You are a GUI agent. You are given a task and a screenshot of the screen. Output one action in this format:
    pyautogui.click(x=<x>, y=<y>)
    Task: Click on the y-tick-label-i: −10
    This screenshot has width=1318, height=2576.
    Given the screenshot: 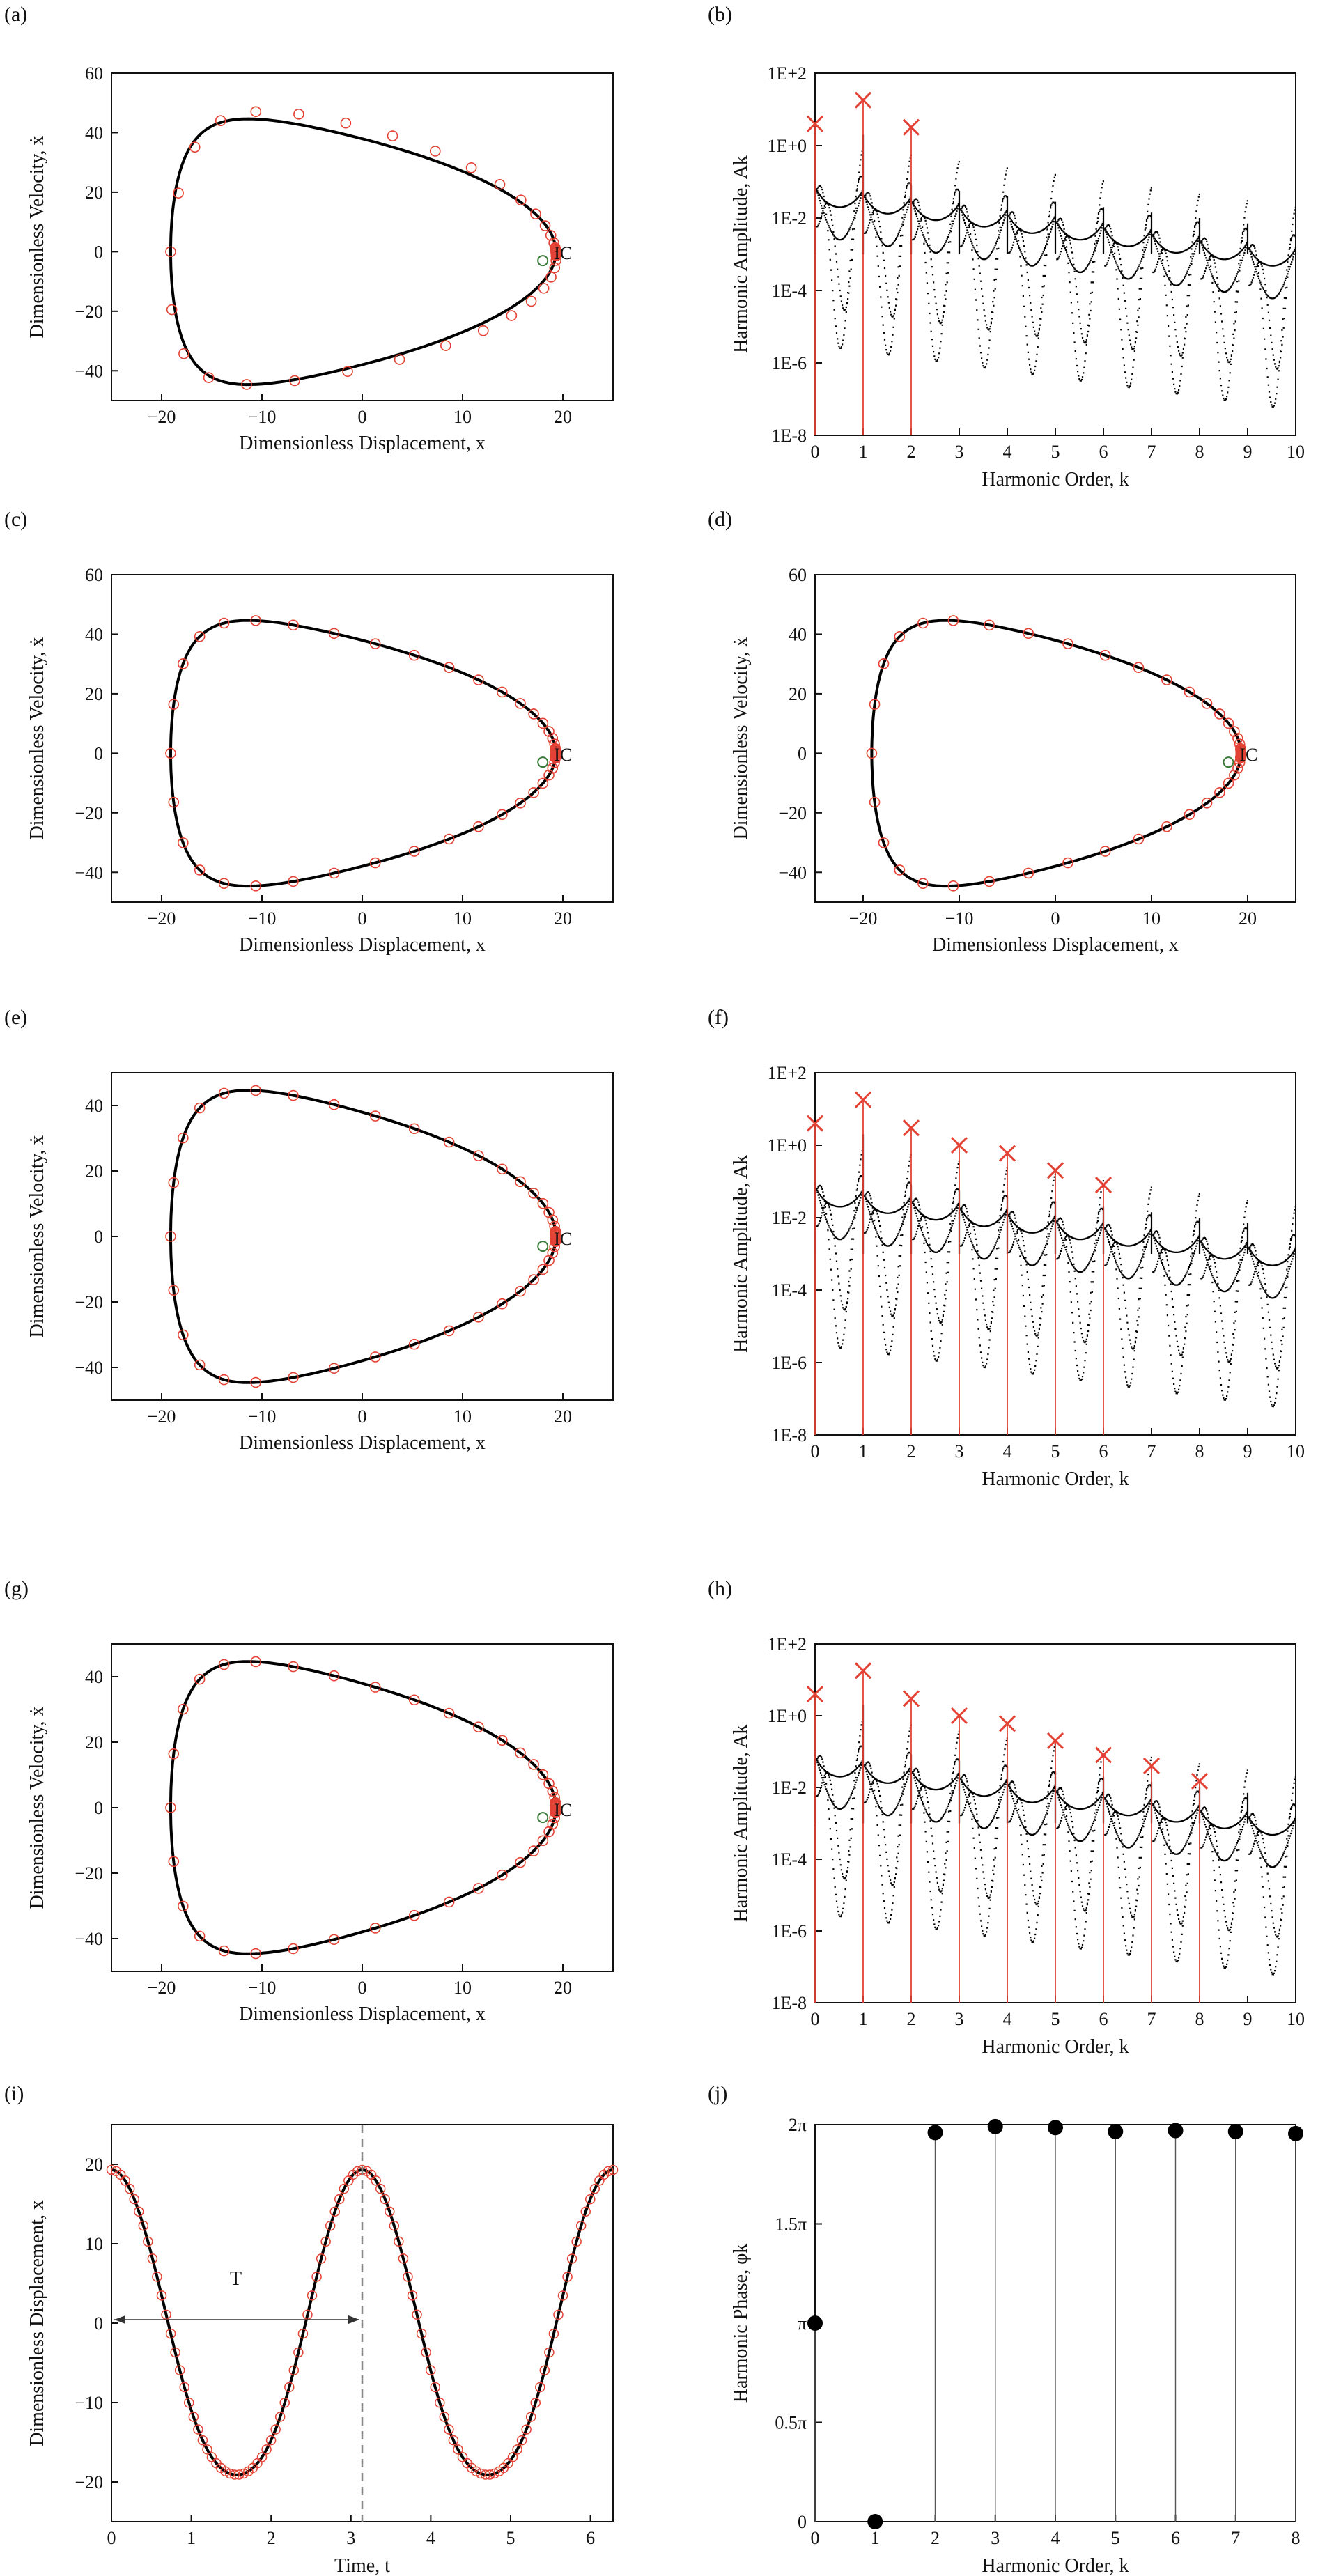 What is the action you would take?
    pyautogui.click(x=89, y=2403)
    